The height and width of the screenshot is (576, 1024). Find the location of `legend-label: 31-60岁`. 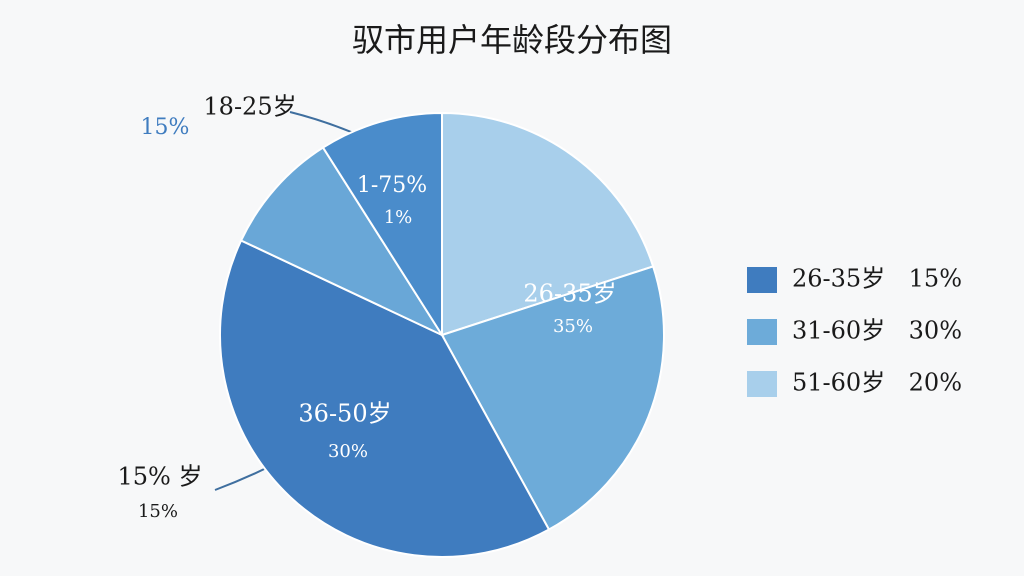

legend-label: 31-60岁 is located at coordinates (838, 331).